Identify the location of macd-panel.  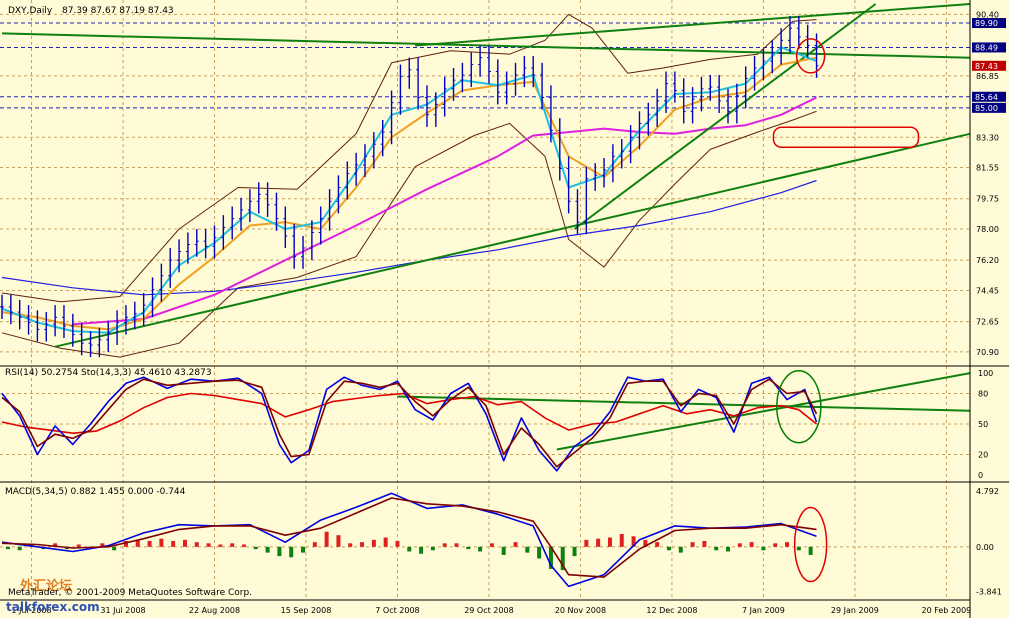
(414, 540).